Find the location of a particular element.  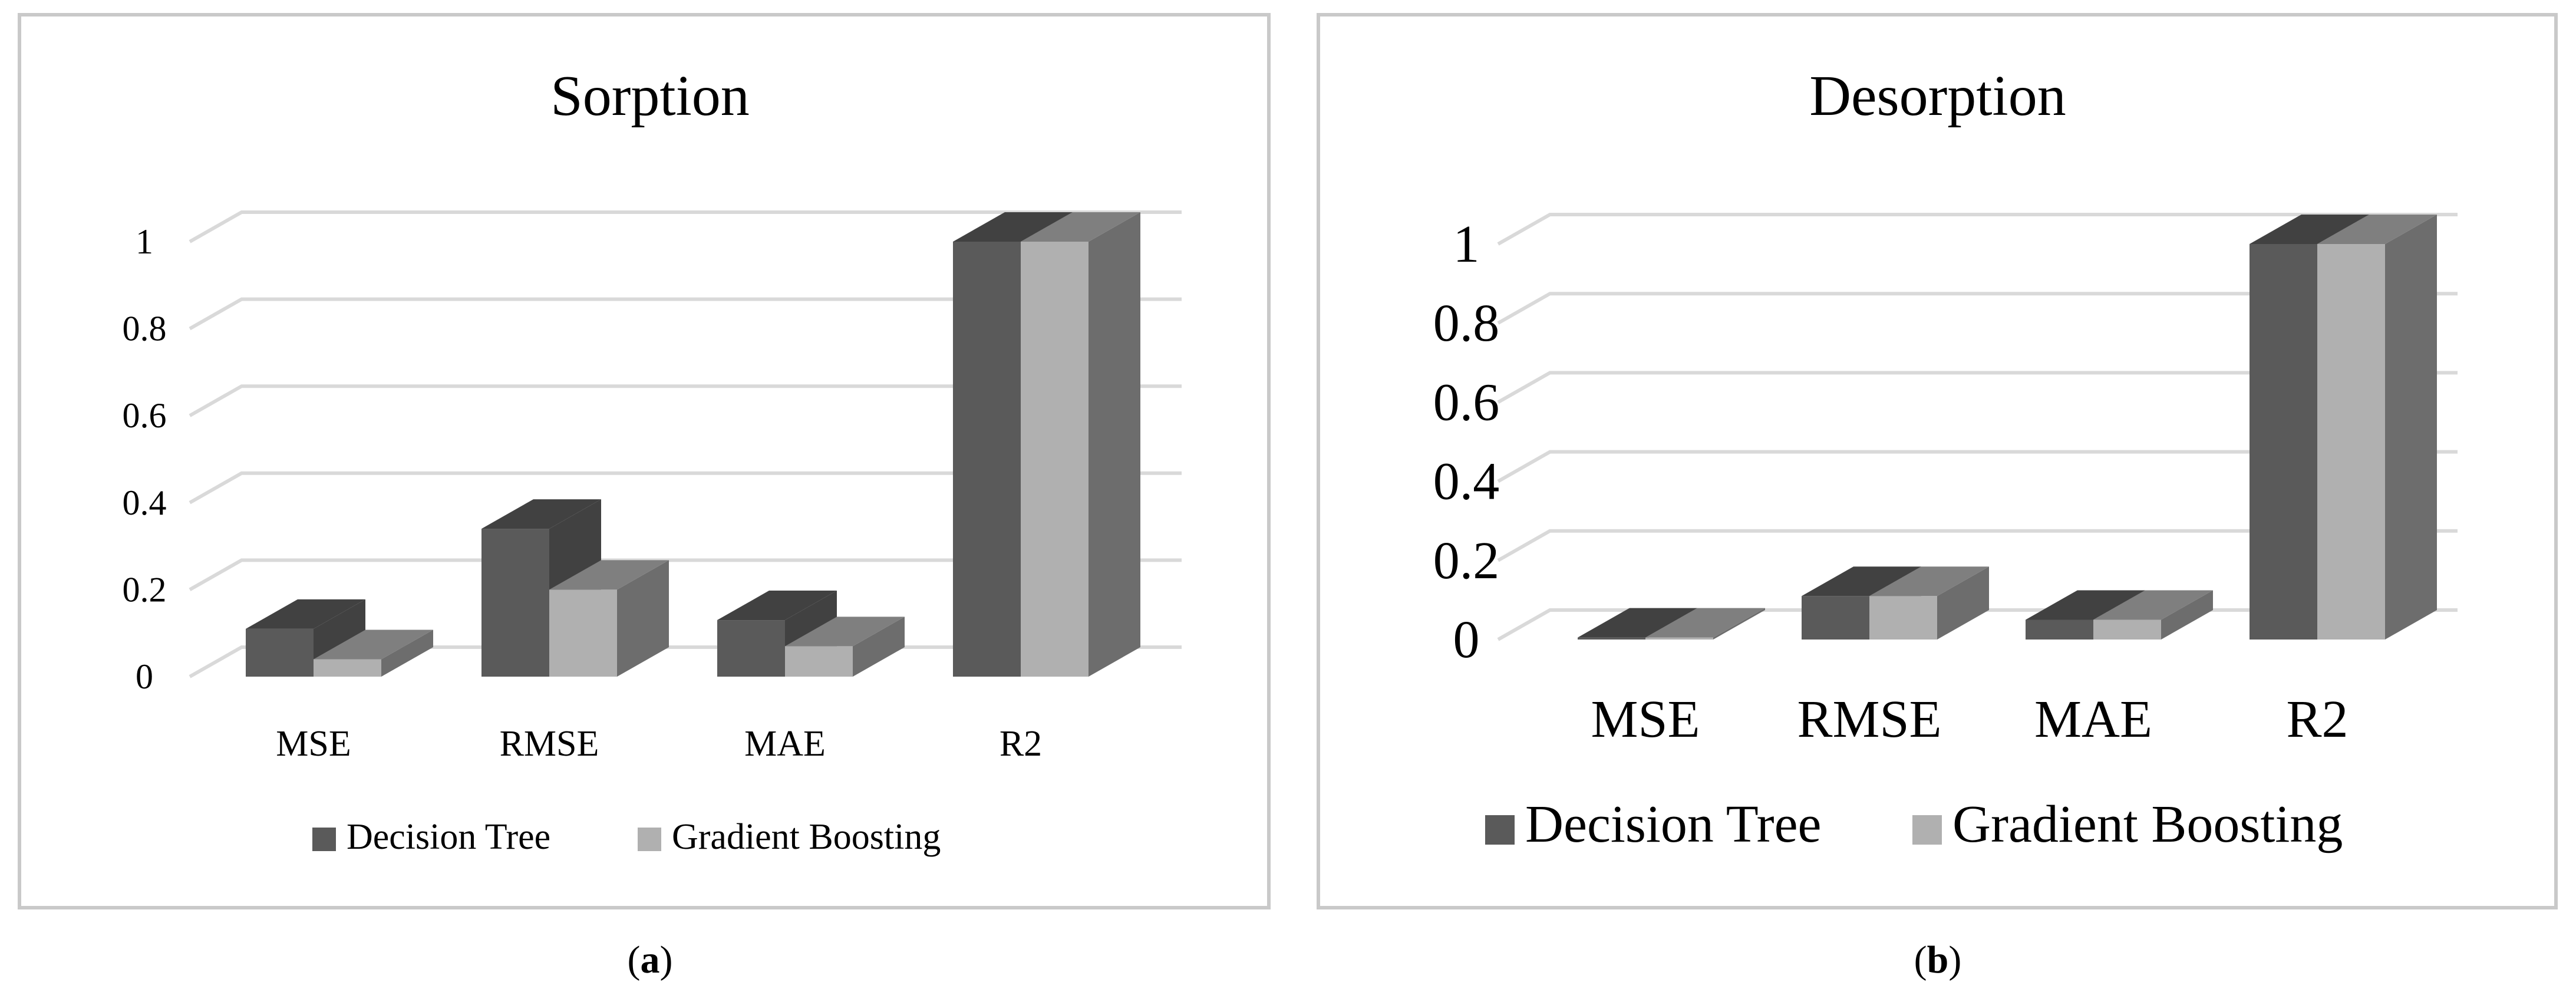

bars is located at coordinates (2007, 427).